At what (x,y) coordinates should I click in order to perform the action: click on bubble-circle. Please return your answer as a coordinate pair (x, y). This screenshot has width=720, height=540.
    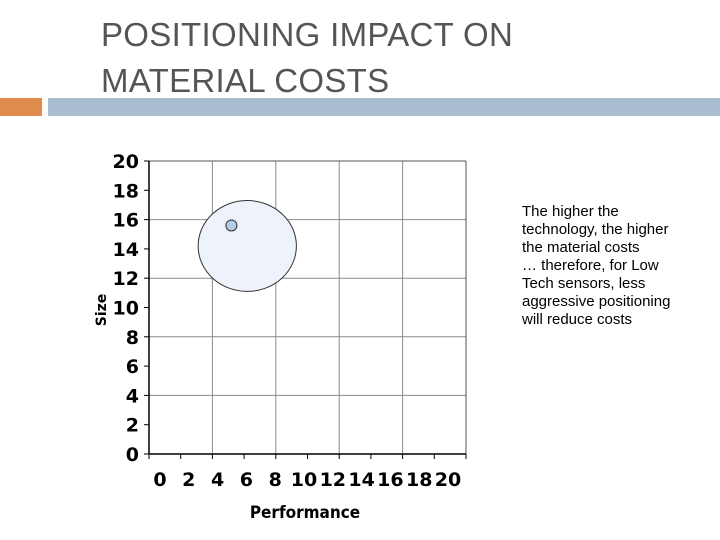
    Looking at the image, I should click on (247, 246).